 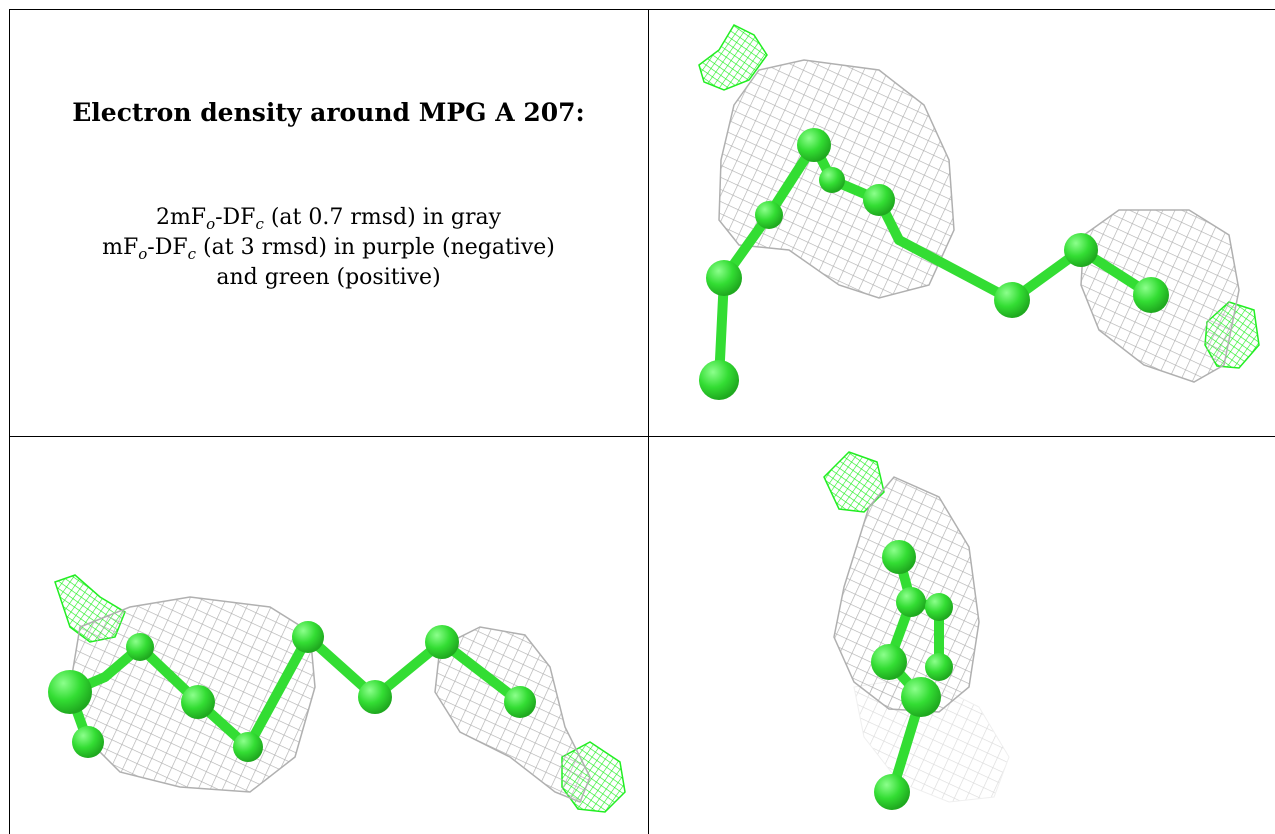 I want to click on legend-line-2fofc: 2mFo-DFc (at 0.7 rmsd) in gray, so click(x=328, y=218).